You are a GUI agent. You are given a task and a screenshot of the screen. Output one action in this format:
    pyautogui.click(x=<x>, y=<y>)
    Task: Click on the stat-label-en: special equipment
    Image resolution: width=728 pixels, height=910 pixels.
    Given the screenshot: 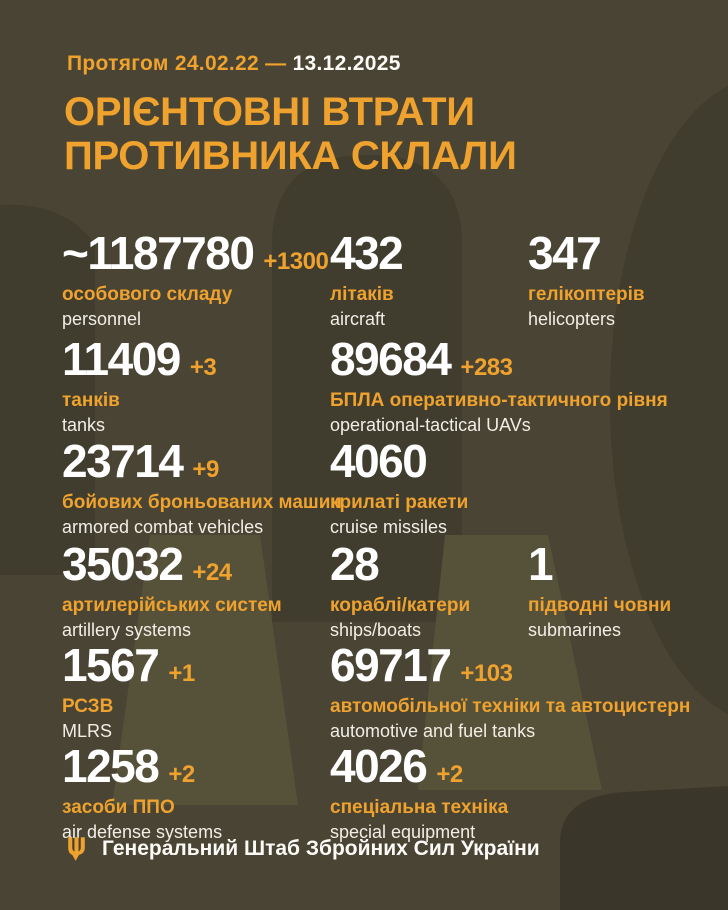 What is the action you would take?
    pyautogui.click(x=403, y=832)
    